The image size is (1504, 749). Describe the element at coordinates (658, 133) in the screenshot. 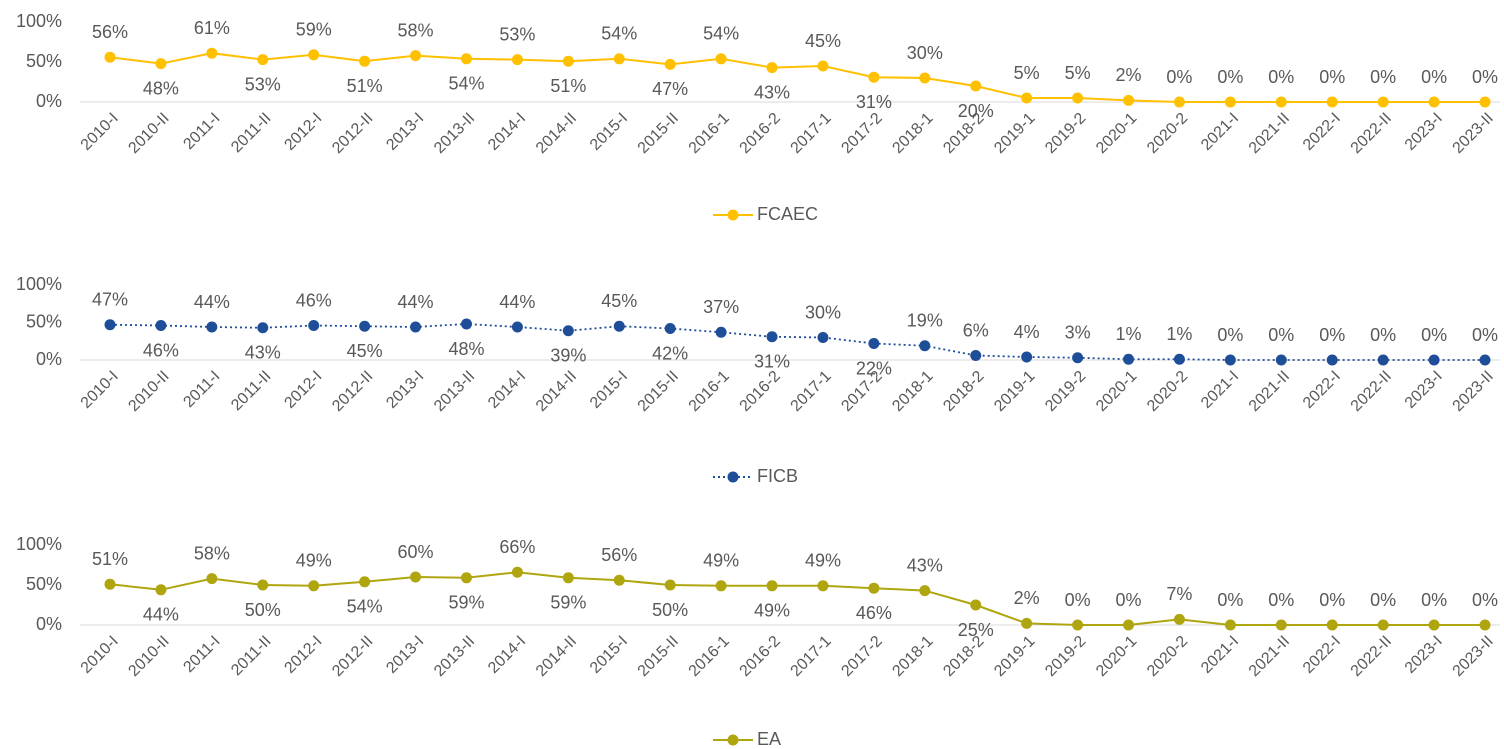

I see `x-tick-label: 2015-II` at that location.